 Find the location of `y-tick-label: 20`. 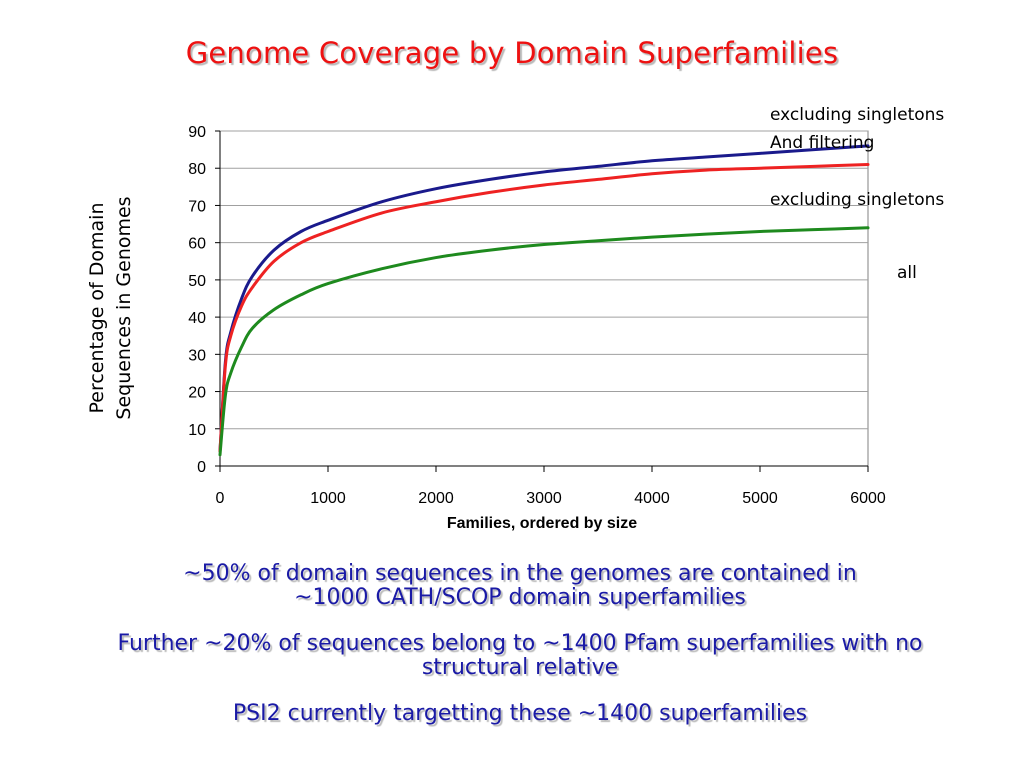

y-tick-label: 20 is located at coordinates (197, 393).